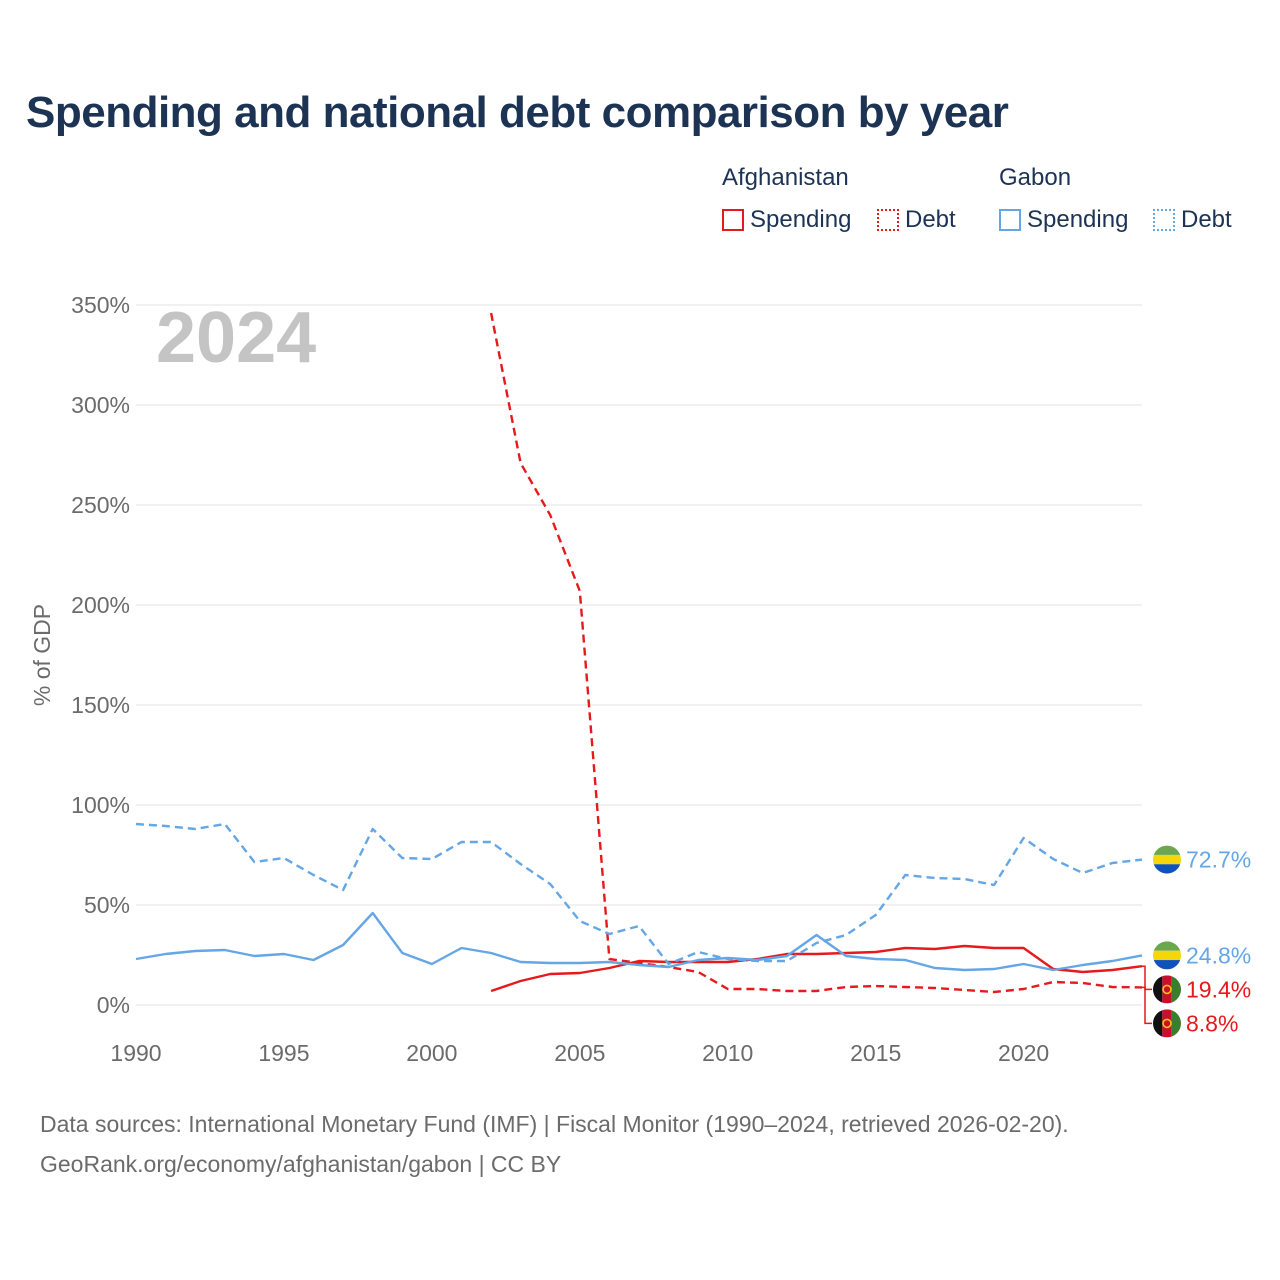 This screenshot has width=1280, height=1280. What do you see at coordinates (816, 968) in the screenshot?
I see `series-line-afghanistan-spending` at bounding box center [816, 968].